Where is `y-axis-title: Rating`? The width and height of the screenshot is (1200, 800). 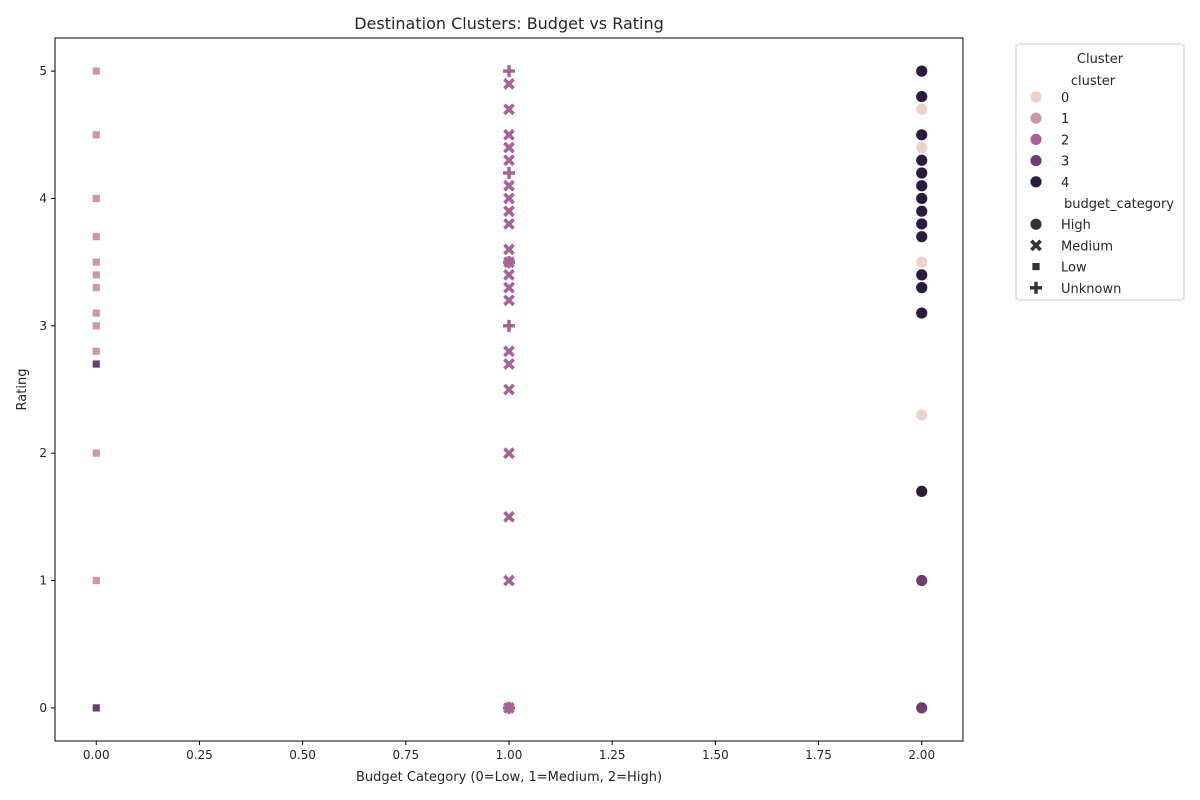
y-axis-title: Rating is located at coordinates (22, 390).